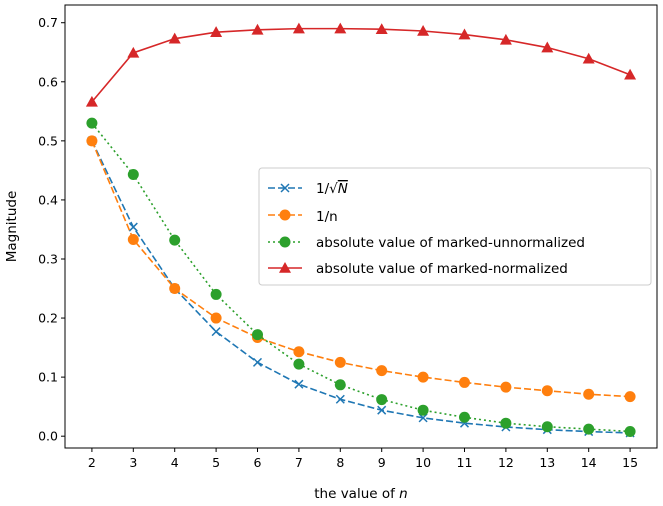 The width and height of the screenshot is (663, 506). Describe the element at coordinates (423, 462) in the screenshot. I see `x-tick-label: 10` at that location.